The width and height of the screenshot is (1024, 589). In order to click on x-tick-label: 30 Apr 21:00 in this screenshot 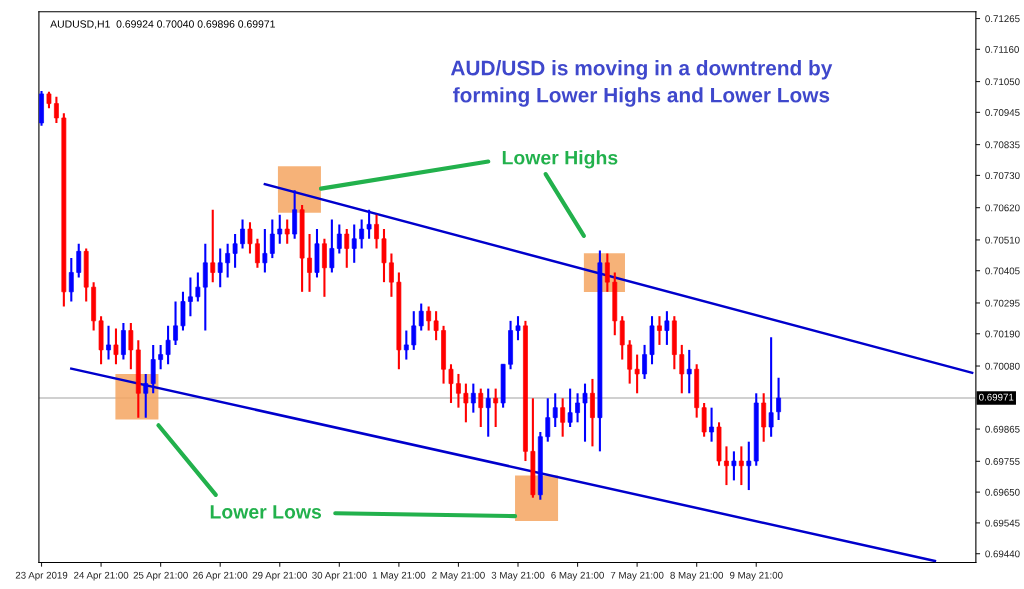, I will do `click(339, 576)`.